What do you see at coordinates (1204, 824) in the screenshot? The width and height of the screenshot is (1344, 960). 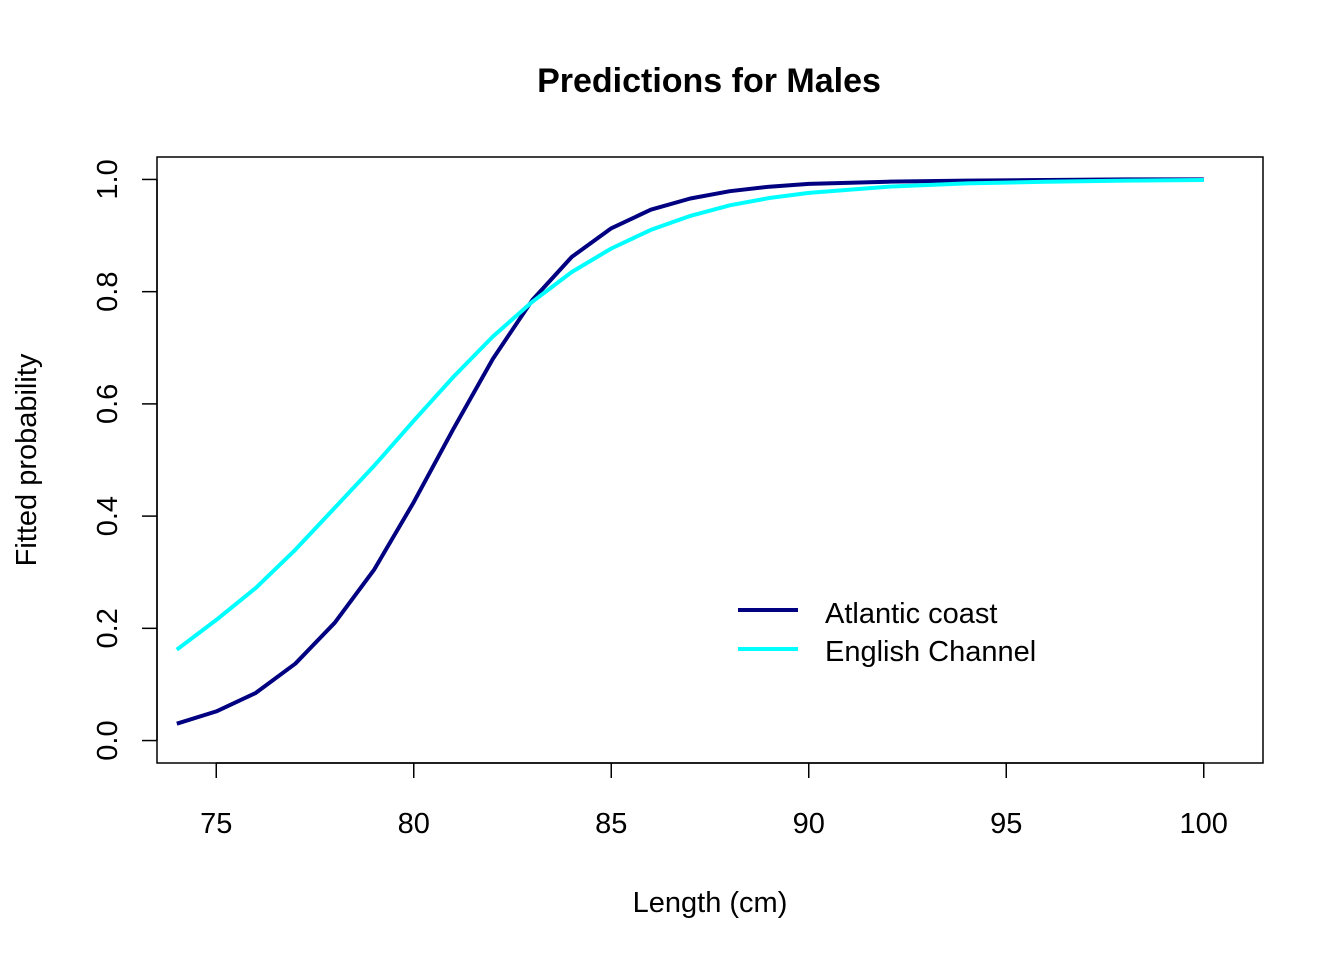 I see `x-tick-label: 100` at bounding box center [1204, 824].